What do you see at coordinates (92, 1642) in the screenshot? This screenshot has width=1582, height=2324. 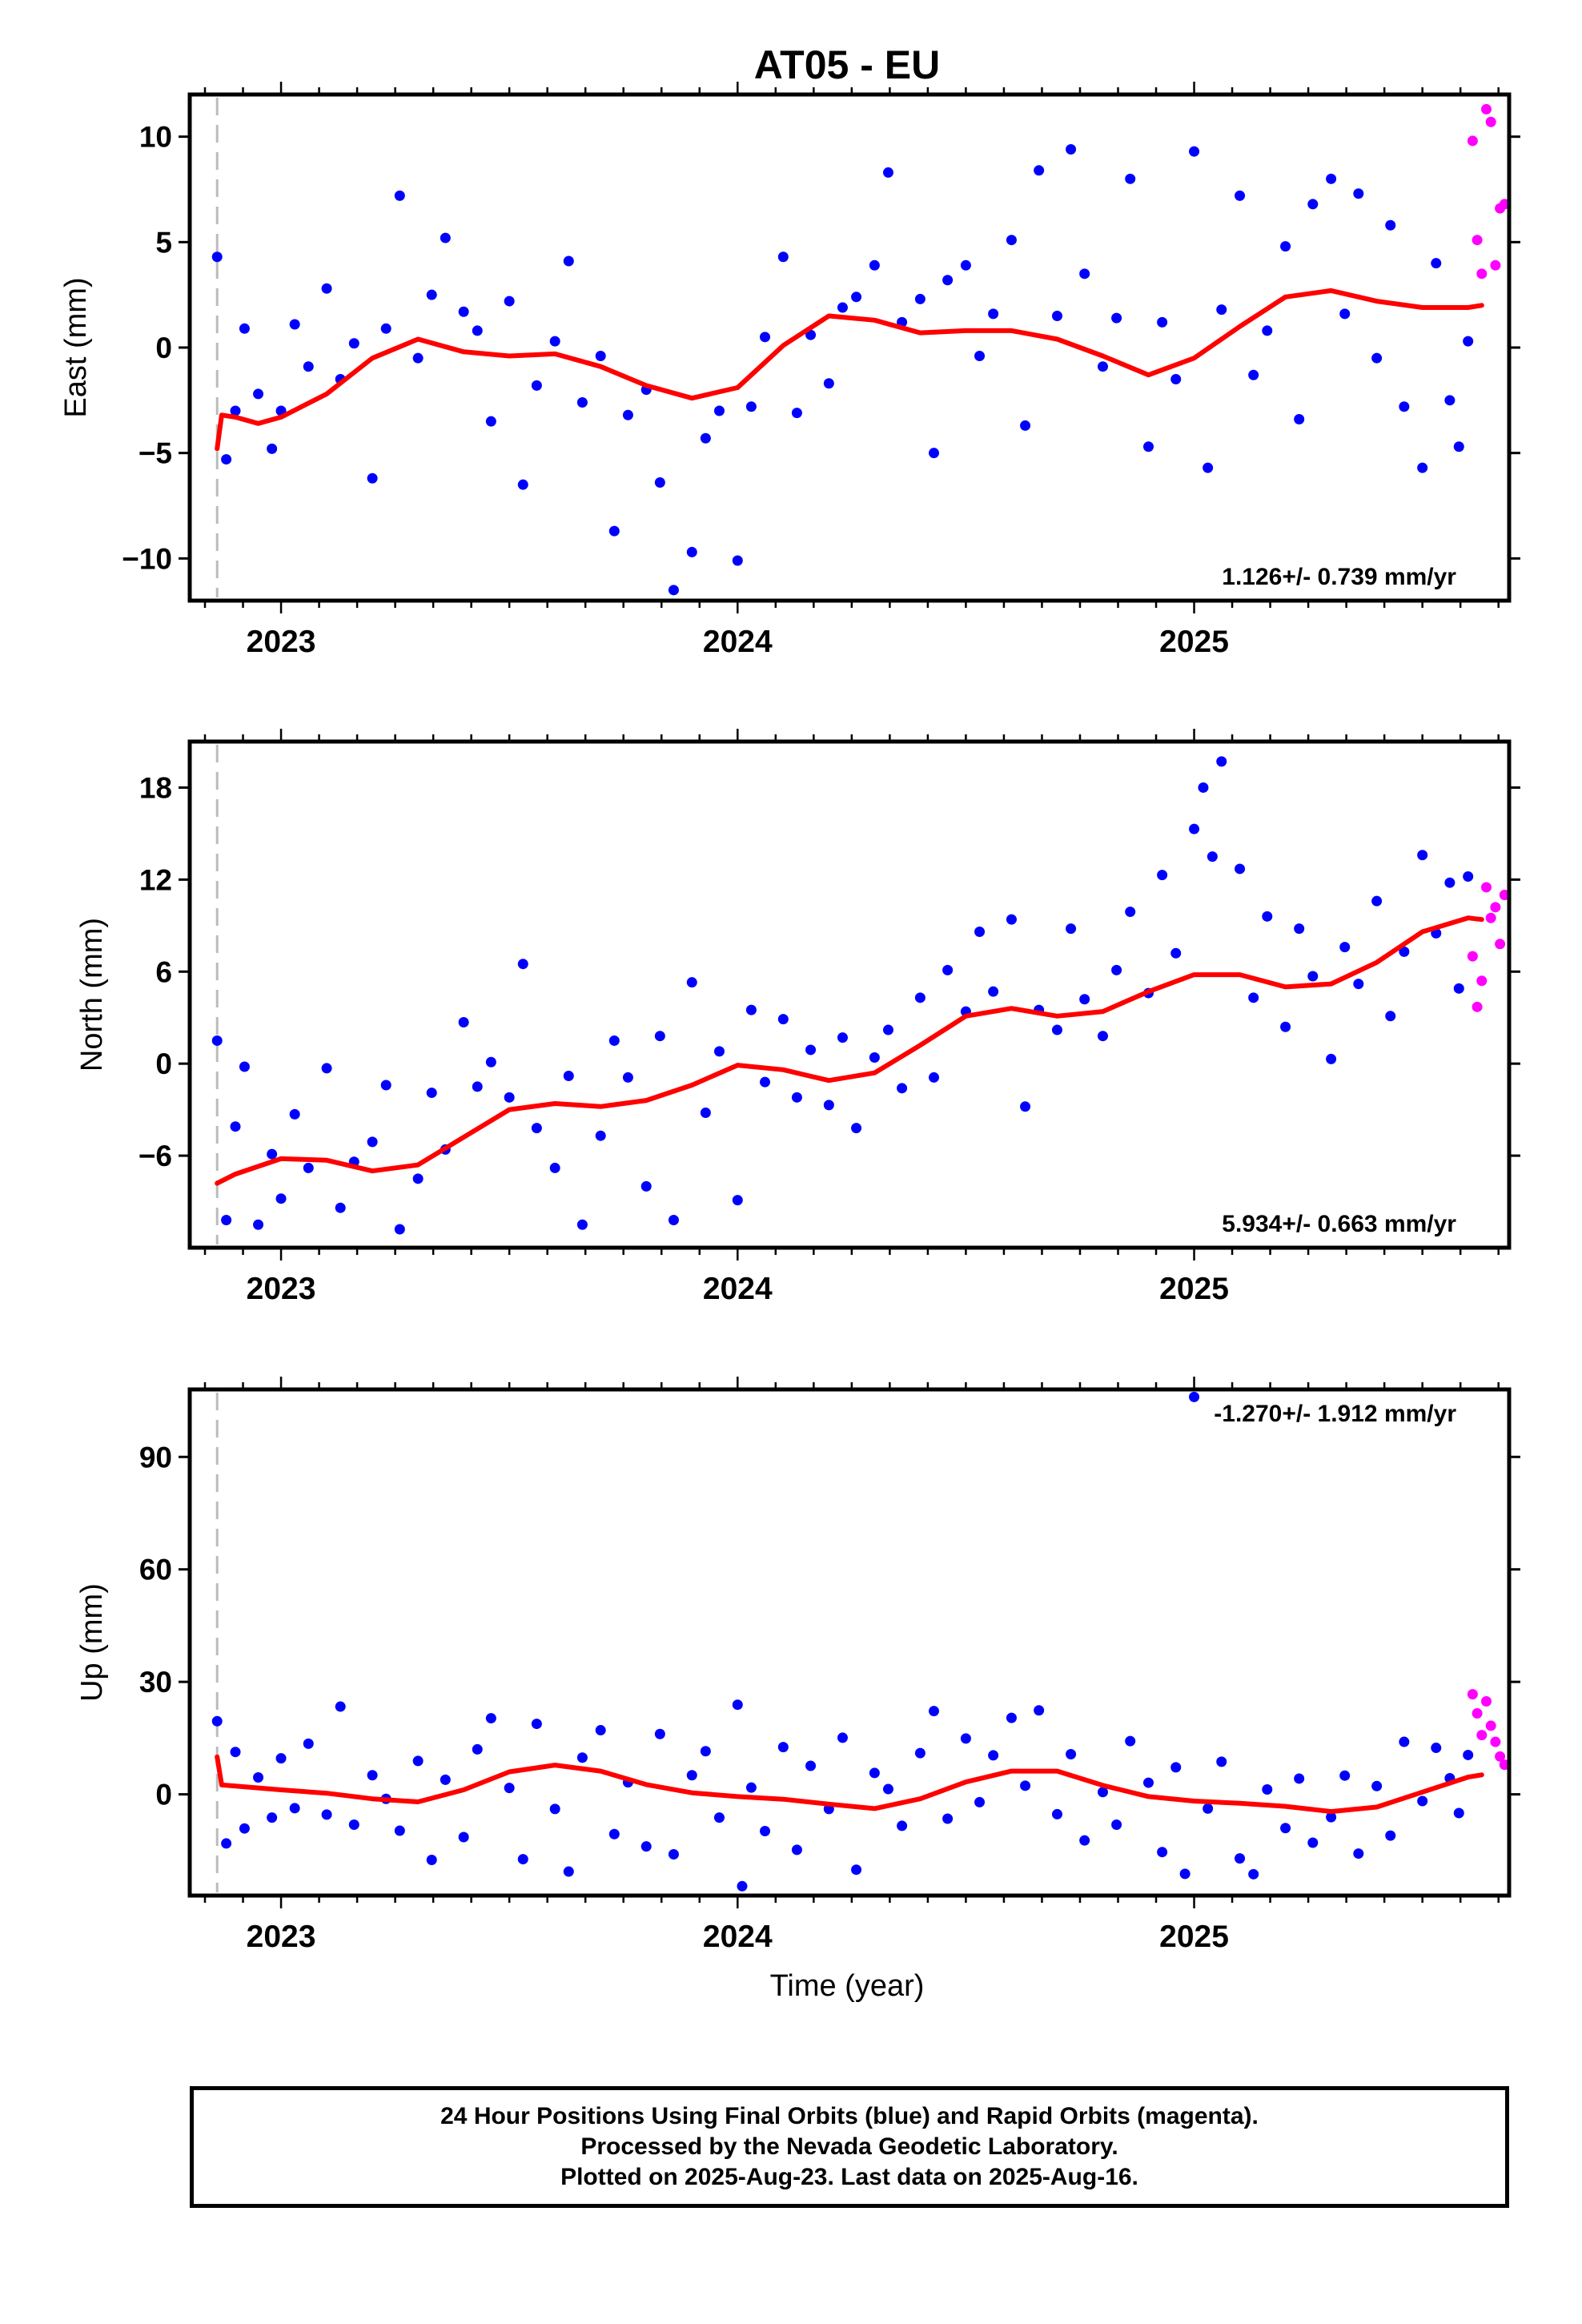 I see `y-axis-label: Up (mm)` at bounding box center [92, 1642].